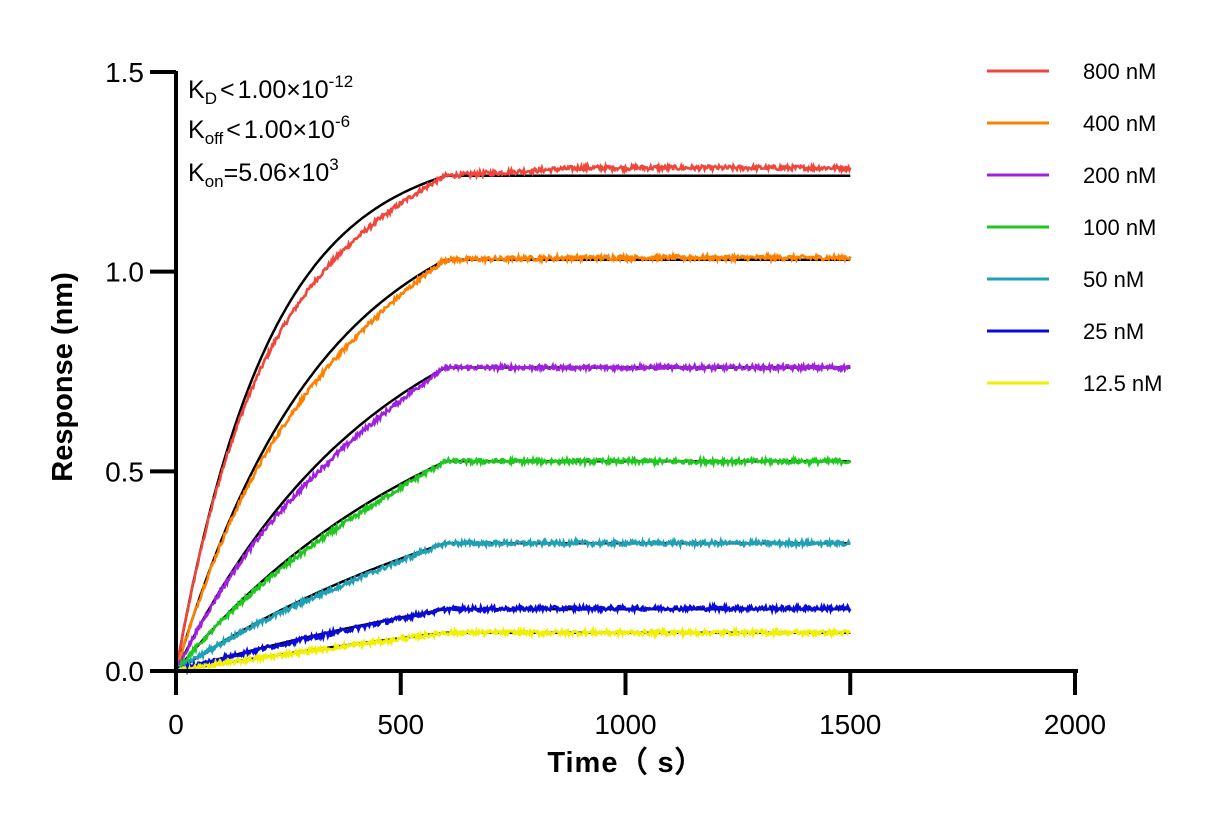 The image size is (1217, 825). Describe the element at coordinates (176, 724) in the screenshot. I see `x-tick-label: 0` at that location.